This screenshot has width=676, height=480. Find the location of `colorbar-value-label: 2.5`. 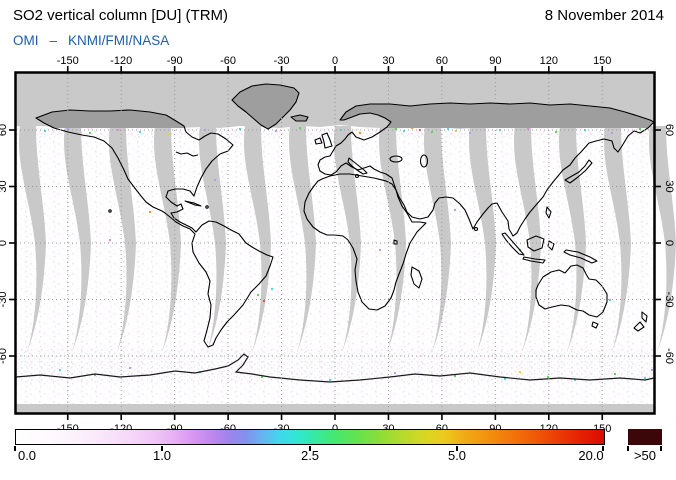

colorbar-value-label: 2.5 is located at coordinates (310, 455).